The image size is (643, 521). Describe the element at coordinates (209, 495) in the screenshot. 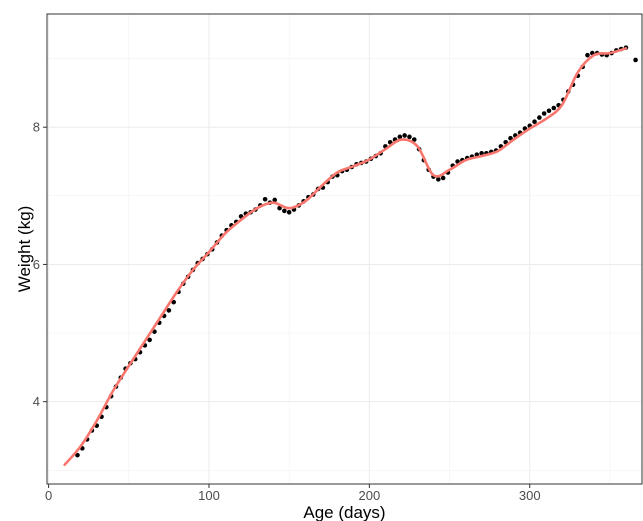

I see `x-tick-label: 100` at that location.